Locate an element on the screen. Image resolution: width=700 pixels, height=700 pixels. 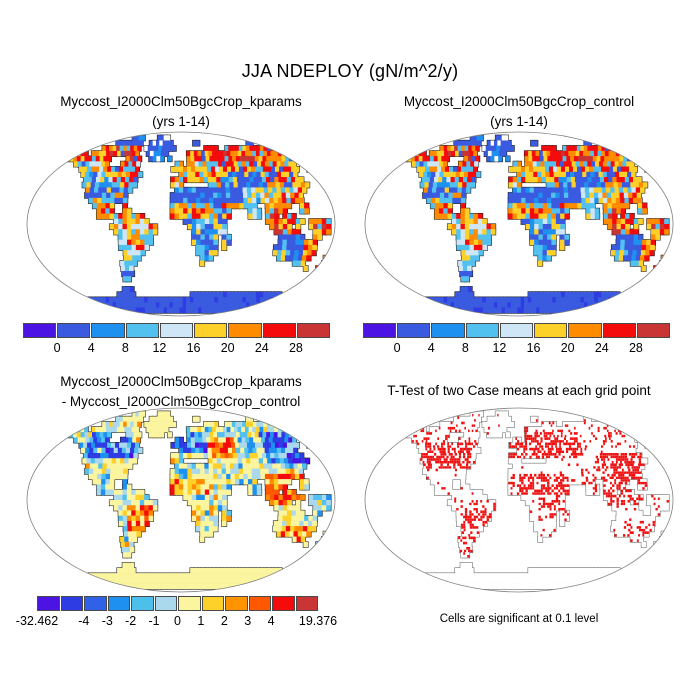
colorbar-tick-label: 2 is located at coordinates (224, 621).